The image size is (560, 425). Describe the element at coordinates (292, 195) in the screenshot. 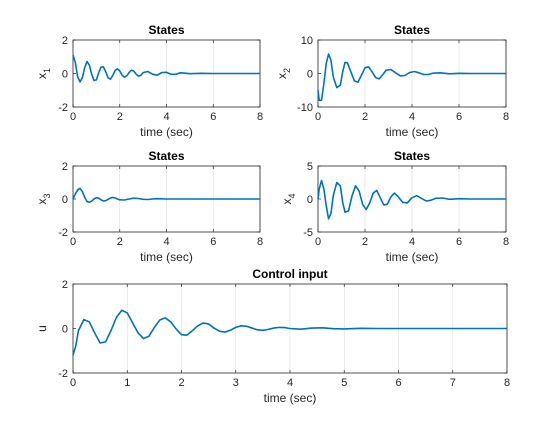

I see `y-axis-label-subscript: 4` at that location.